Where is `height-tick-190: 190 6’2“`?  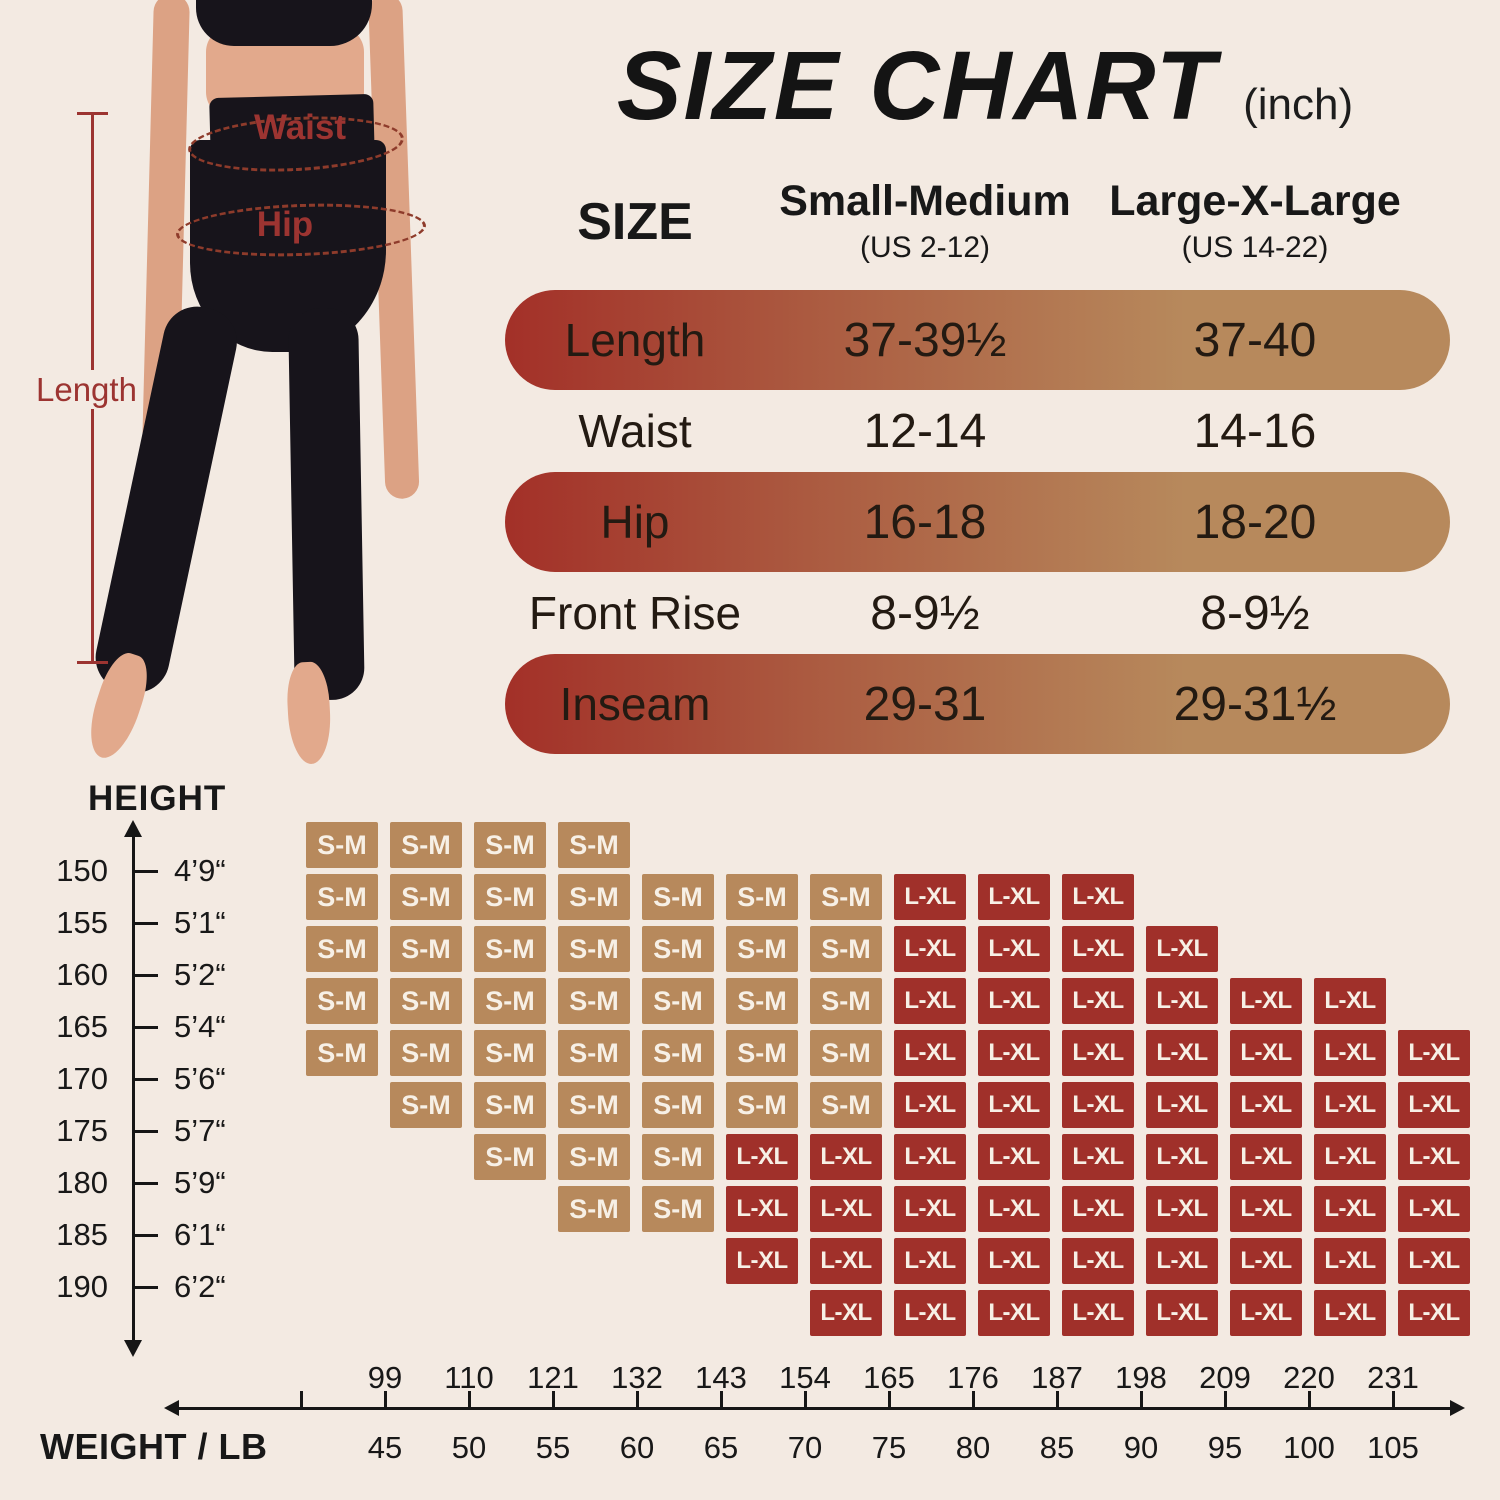
height-tick-190: 190 6’2“ is located at coordinates (135, 1287).